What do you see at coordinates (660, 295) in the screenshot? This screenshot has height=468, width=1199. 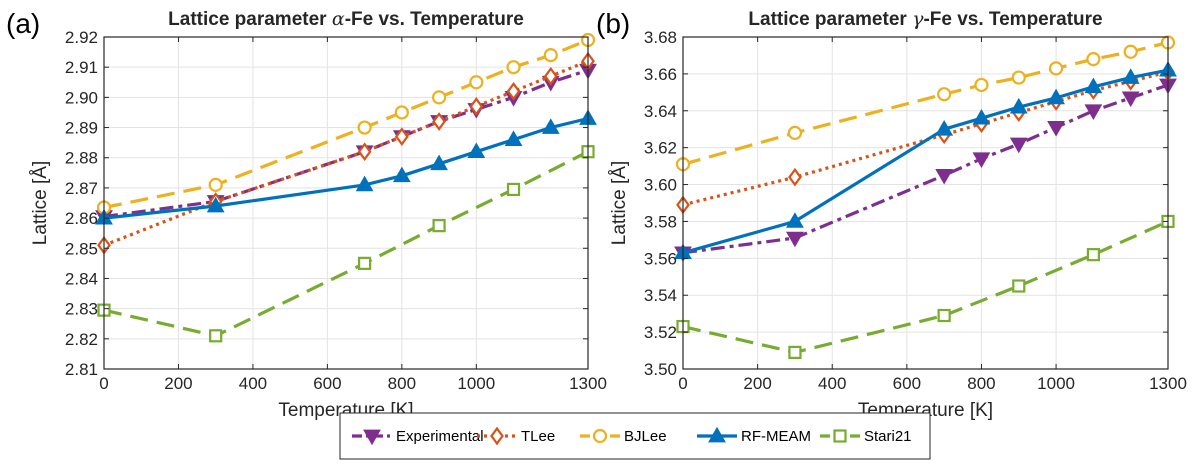 I see `panel-b-ytick-label: 3.54` at bounding box center [660, 295].